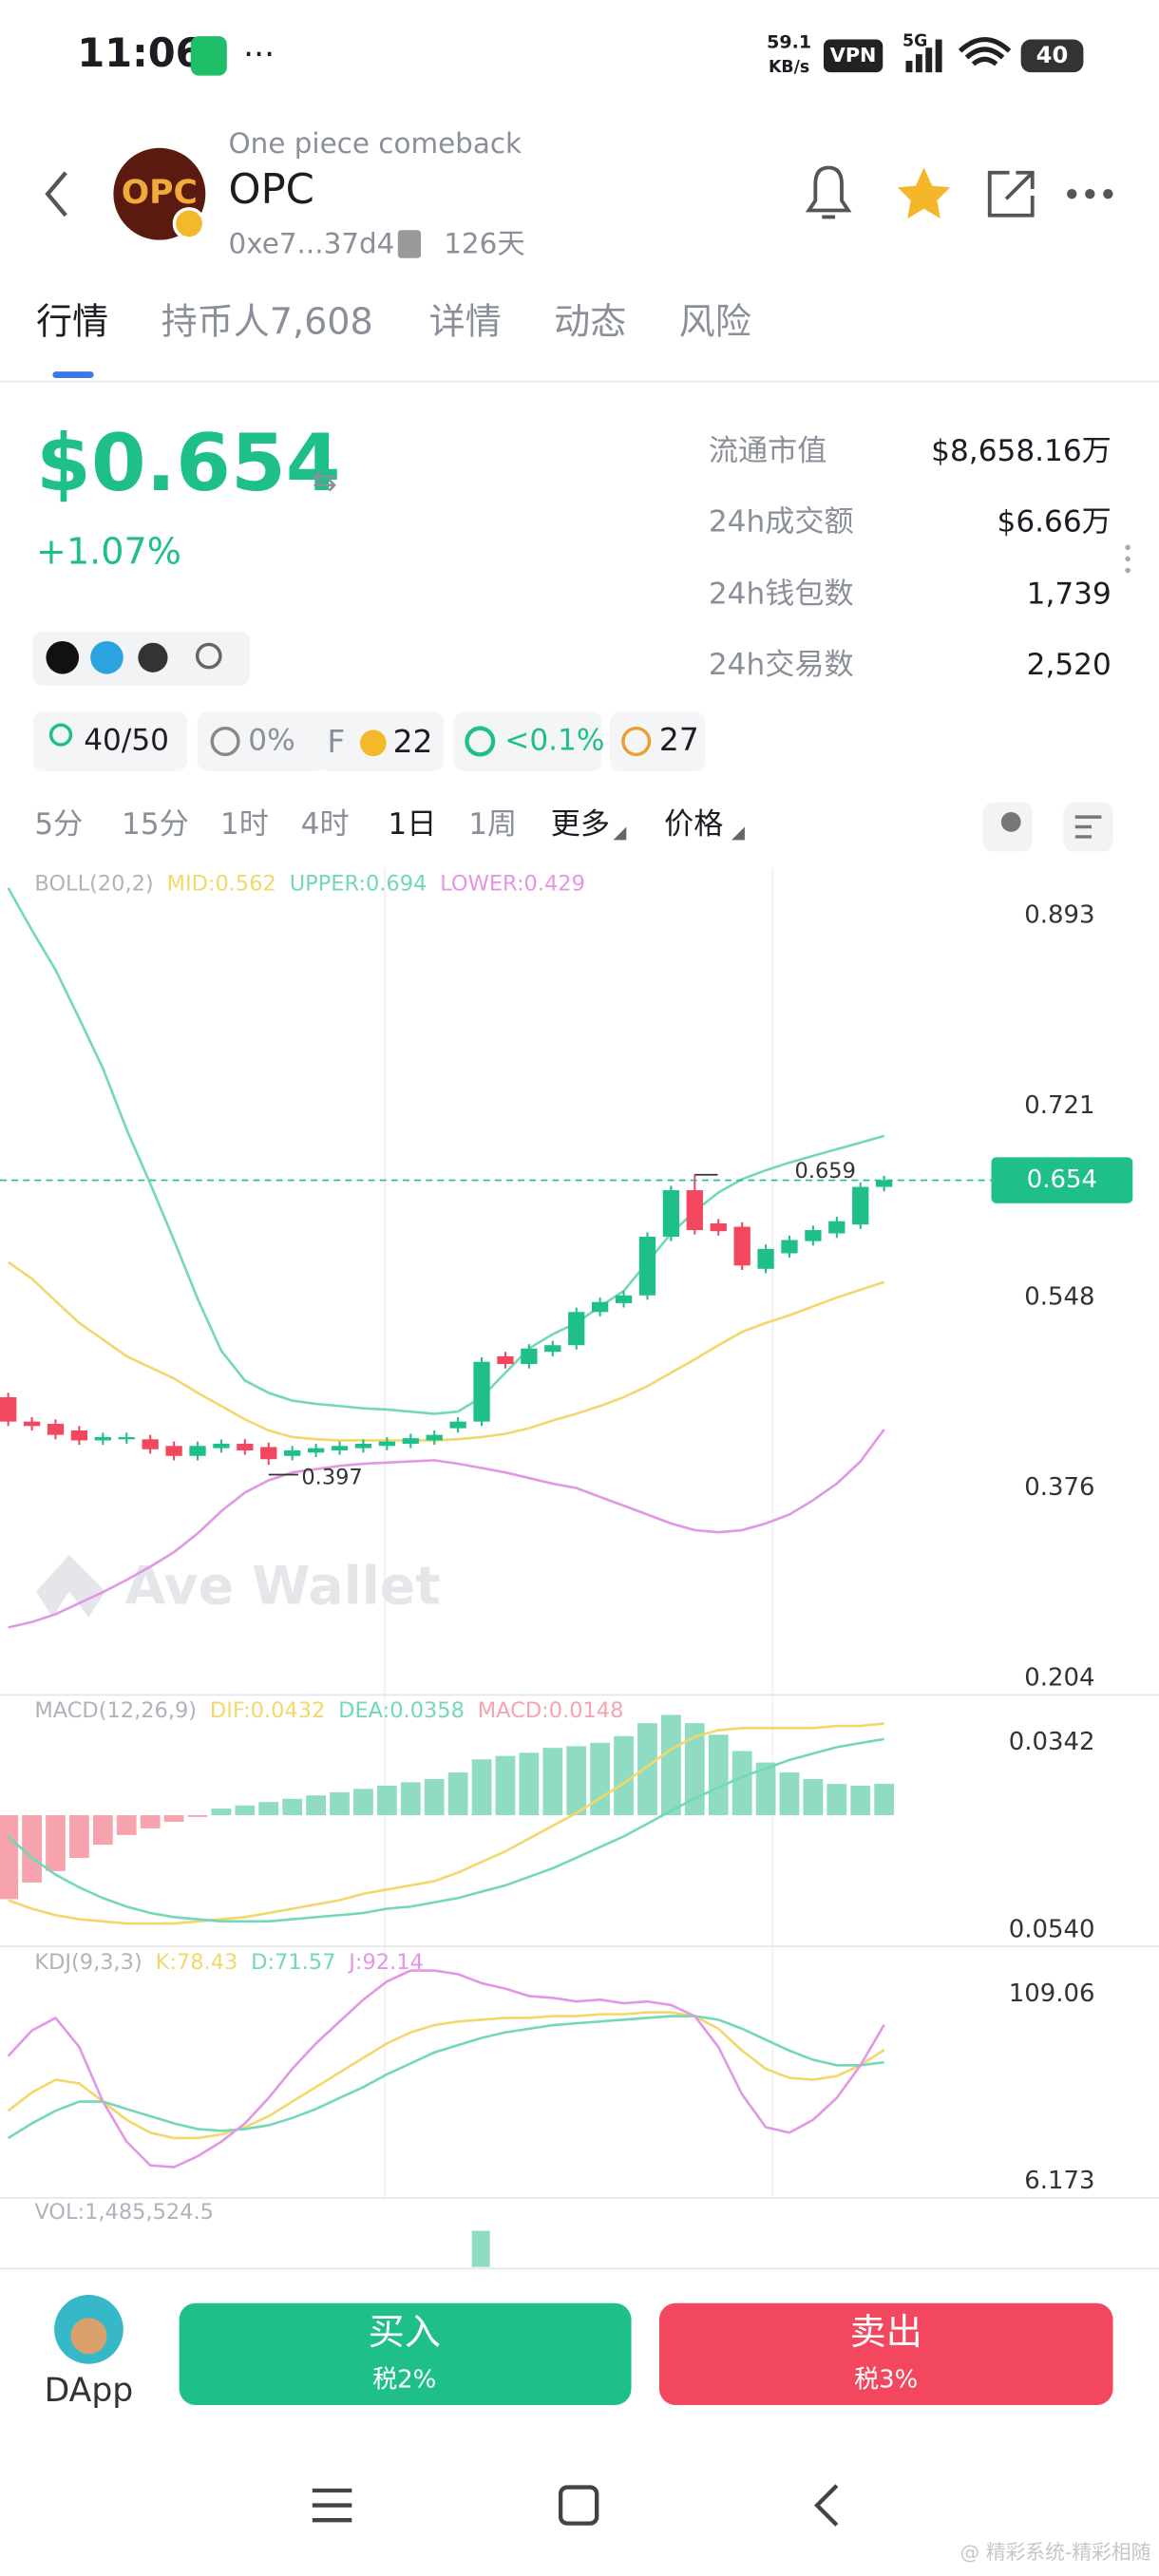 This screenshot has height=2576, width=1159. I want to click on telegram-link, so click(107, 657).